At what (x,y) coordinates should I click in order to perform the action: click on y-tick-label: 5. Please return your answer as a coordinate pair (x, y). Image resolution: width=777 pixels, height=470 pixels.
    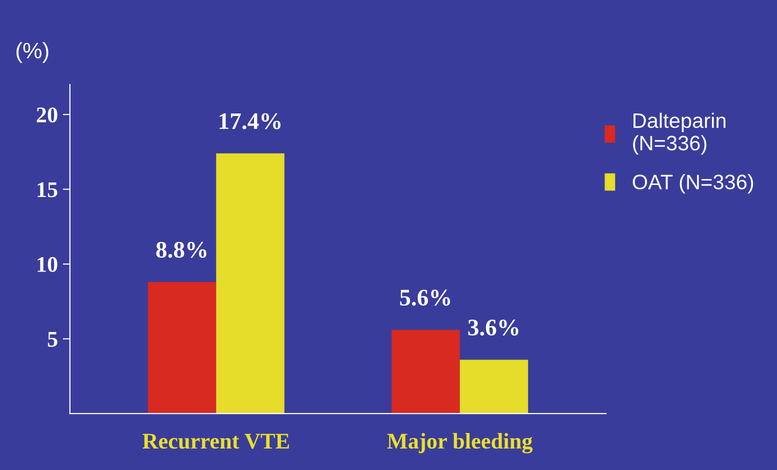
    Looking at the image, I should click on (53, 339).